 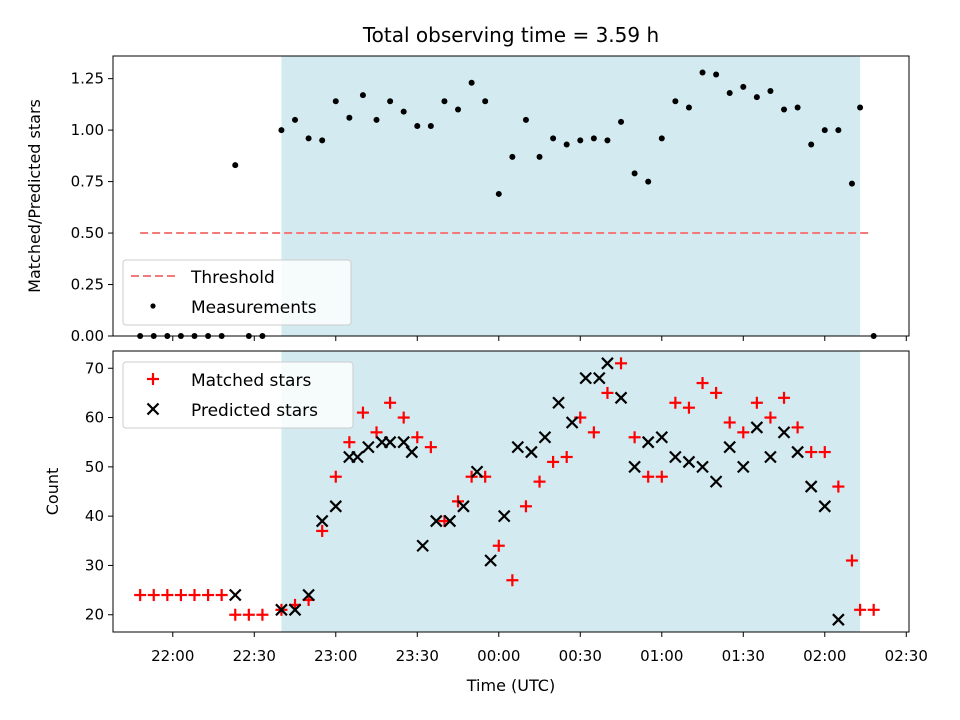 What do you see at coordinates (87, 182) in the screenshot?
I see `top-y-tick-label: 0.75` at bounding box center [87, 182].